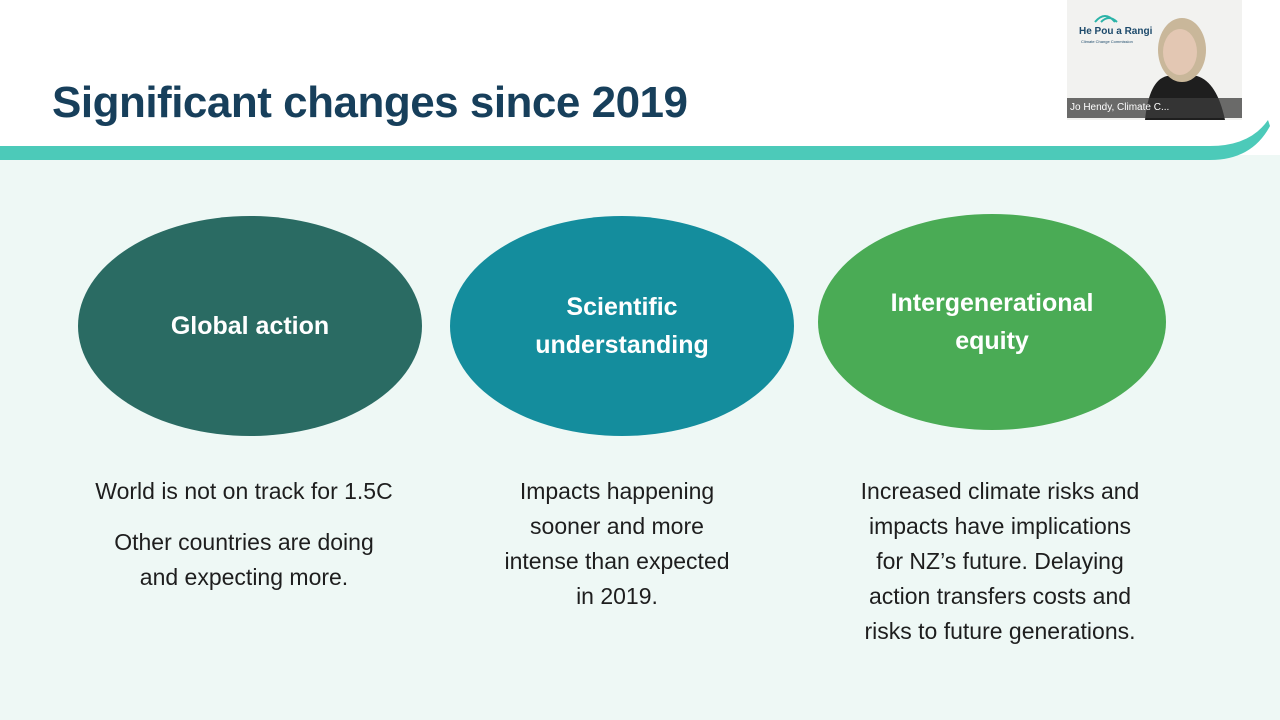  I want to click on text-line: World is not on track for 1.5C, so click(244, 491).